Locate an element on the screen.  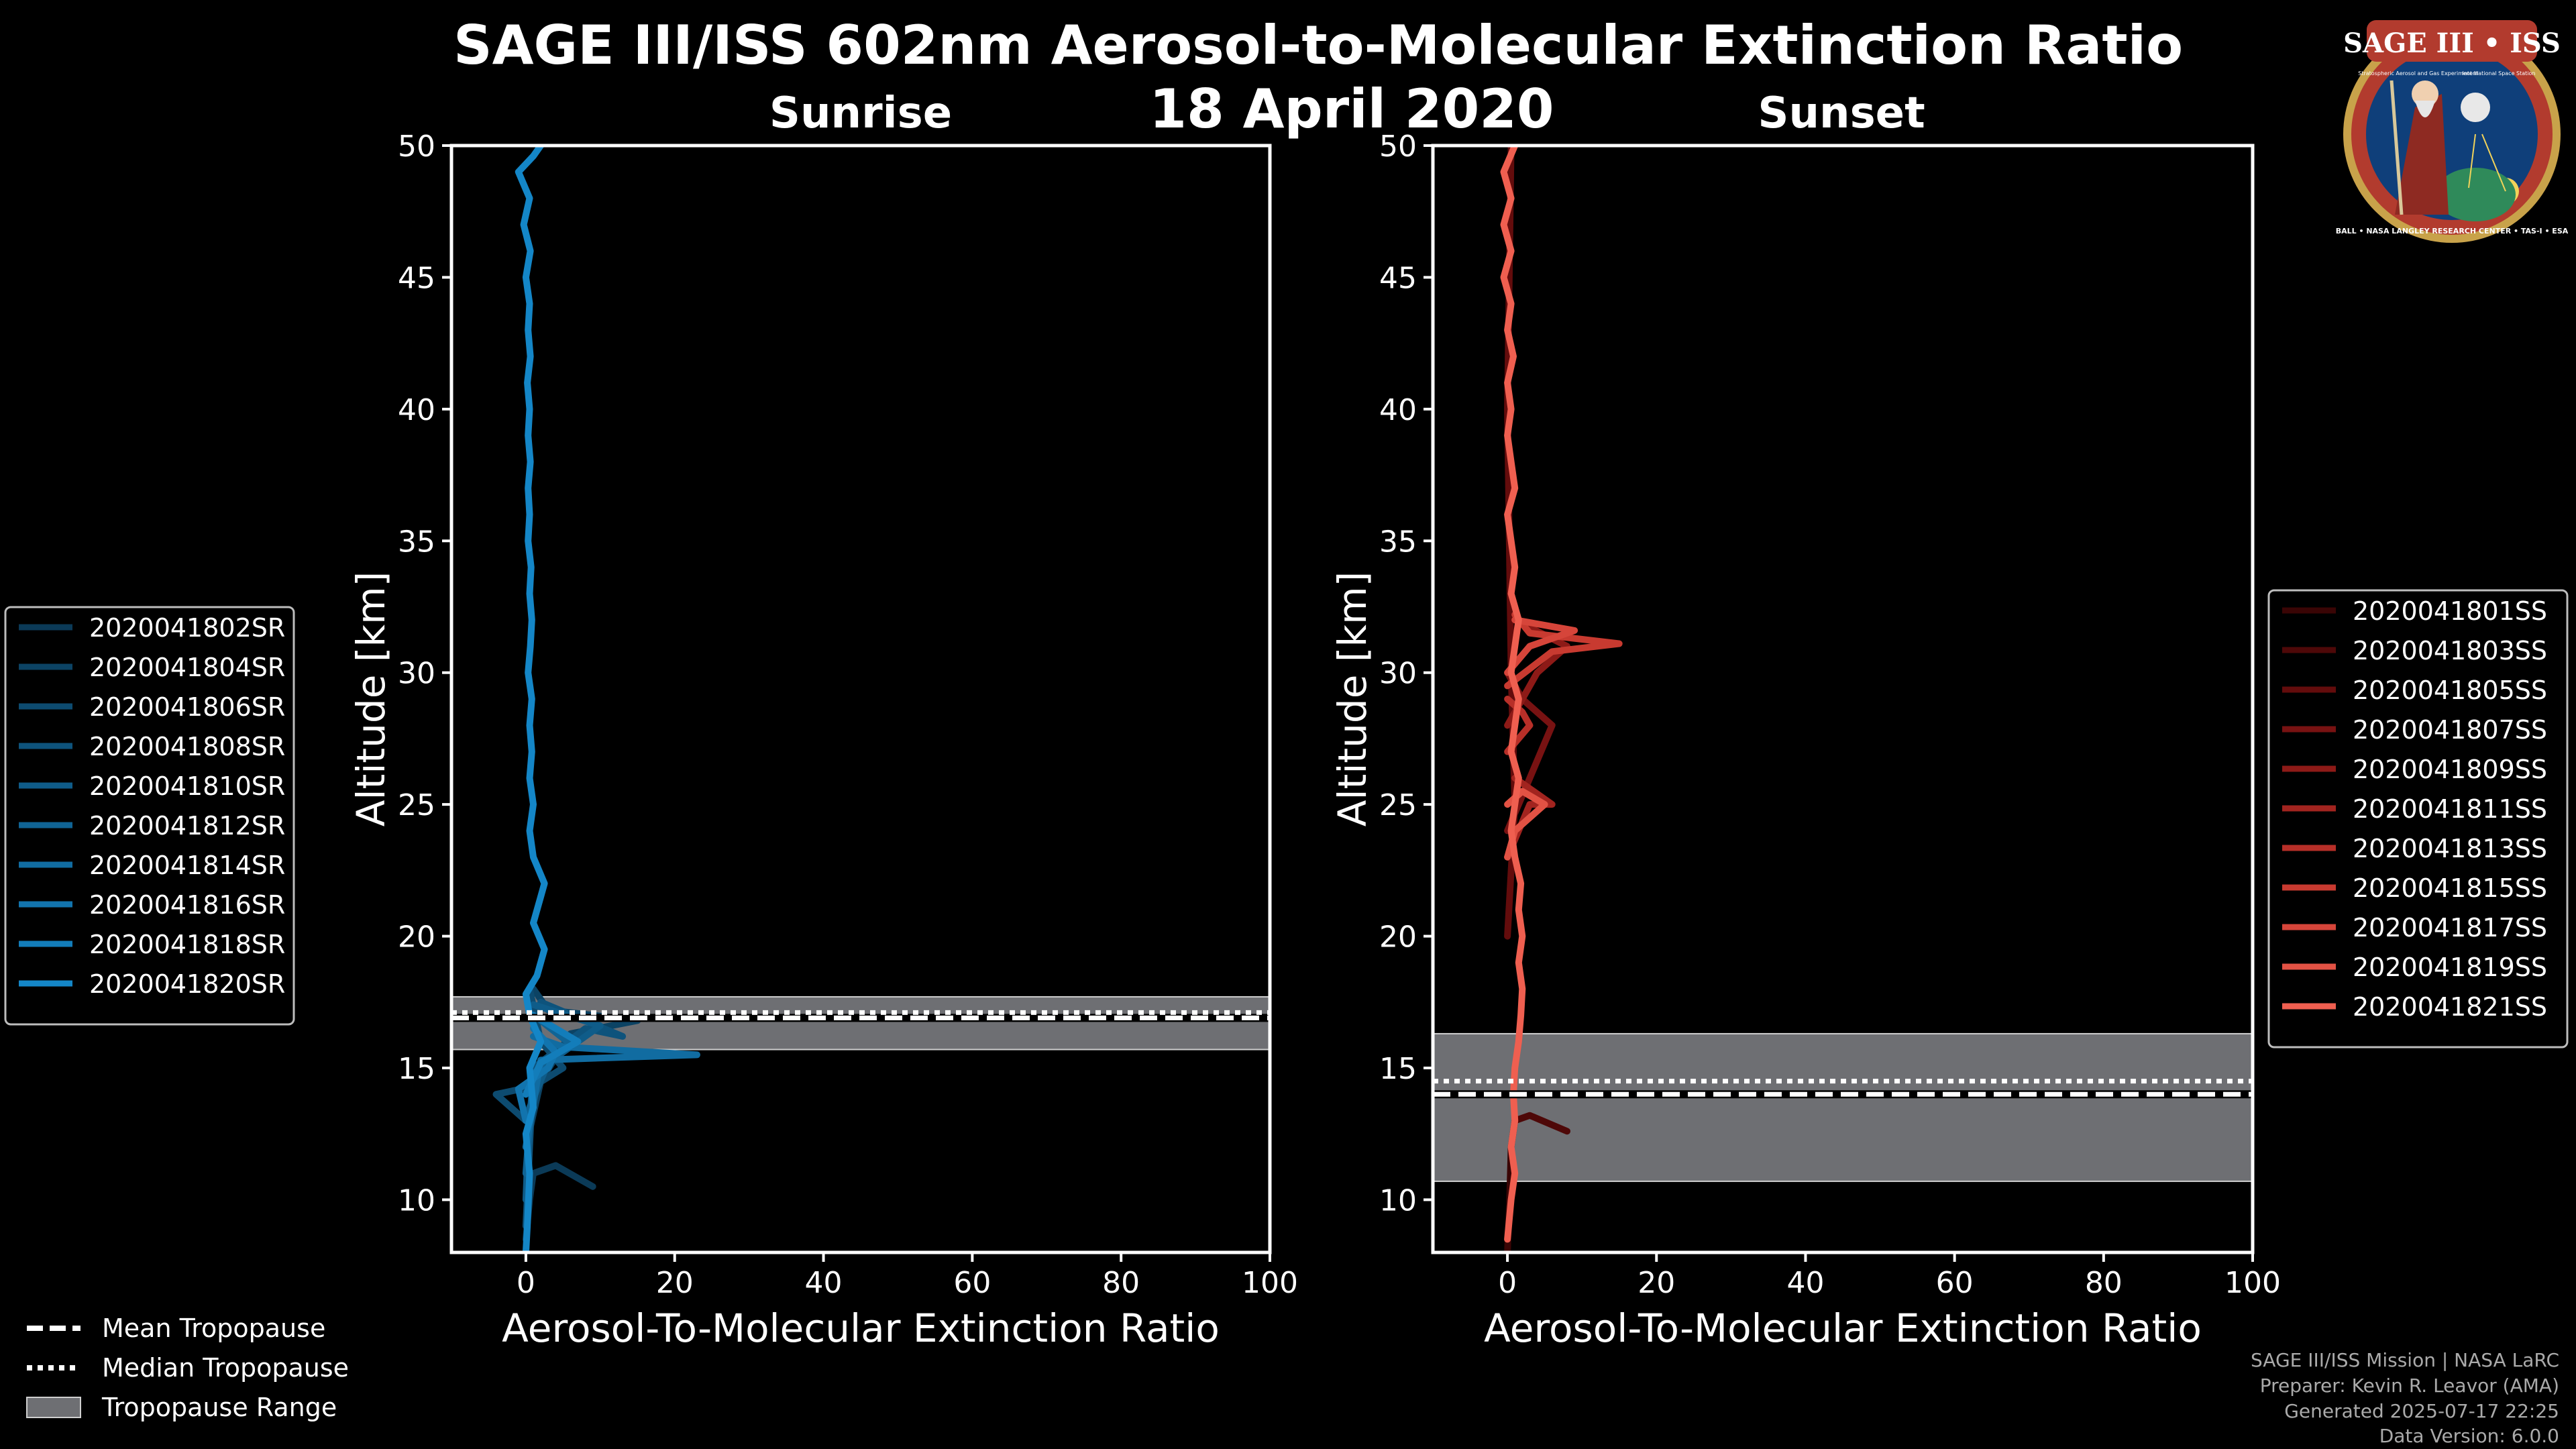
legend-swatch-band is located at coordinates (53, 1407).